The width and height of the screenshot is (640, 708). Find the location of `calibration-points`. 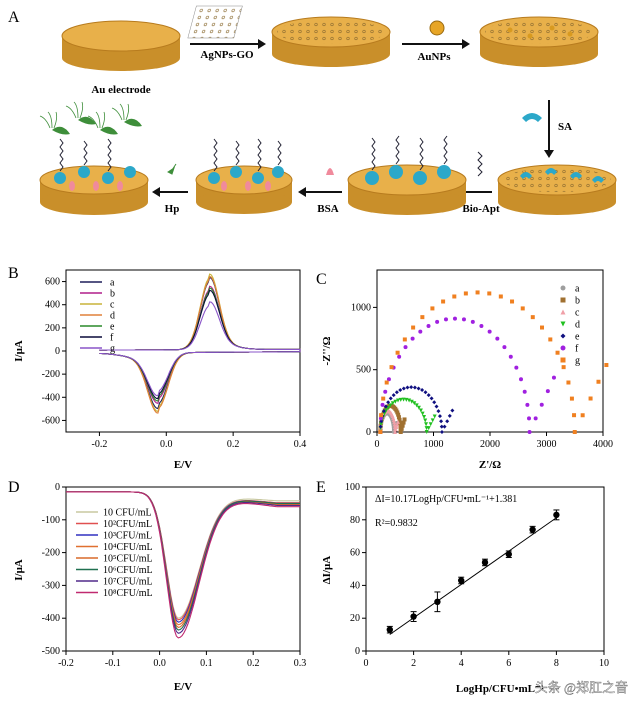

calibration-points is located at coordinates (473, 572).